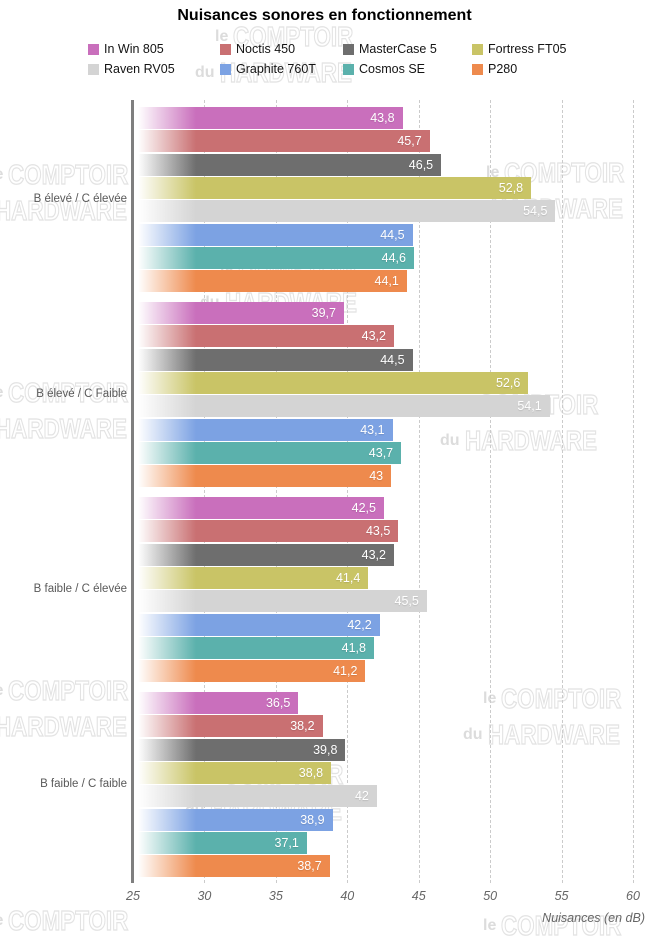 This screenshot has width=649, height=938. Describe the element at coordinates (233, 772) in the screenshot. I see `bar: 38,8` at that location.